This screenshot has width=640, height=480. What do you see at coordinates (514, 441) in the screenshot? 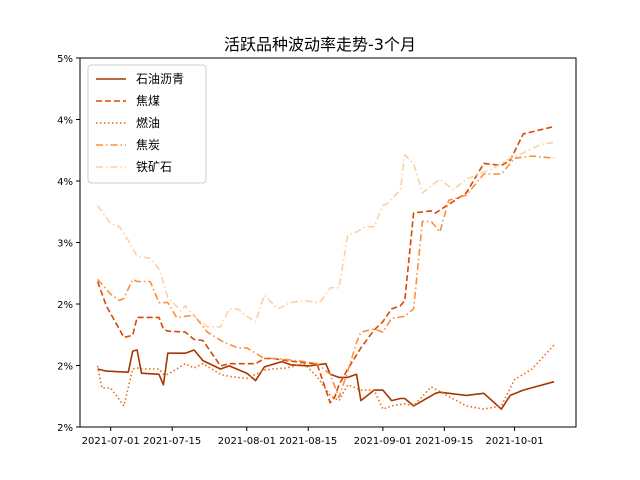
I see `x-tick-label: 2021-10-01` at bounding box center [514, 441].